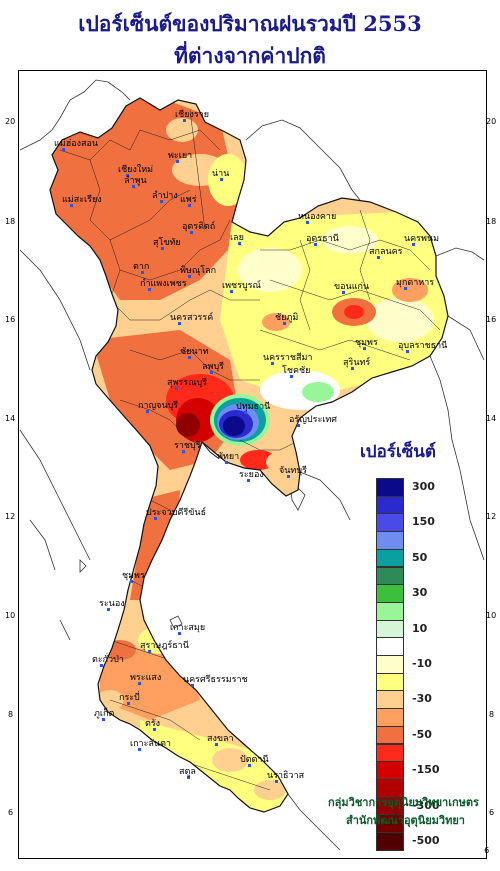 The height and width of the screenshot is (871, 500). I want to click on place-label: น่าน, so click(220, 174).